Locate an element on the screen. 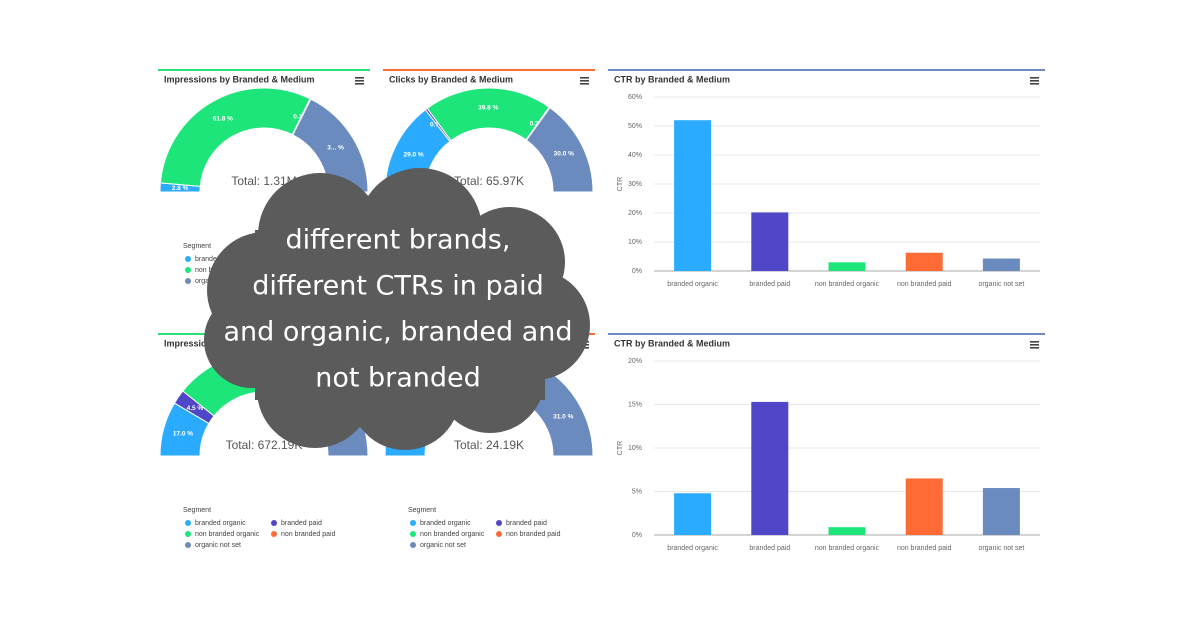  segment-label: 17.0 % is located at coordinates (183, 434).